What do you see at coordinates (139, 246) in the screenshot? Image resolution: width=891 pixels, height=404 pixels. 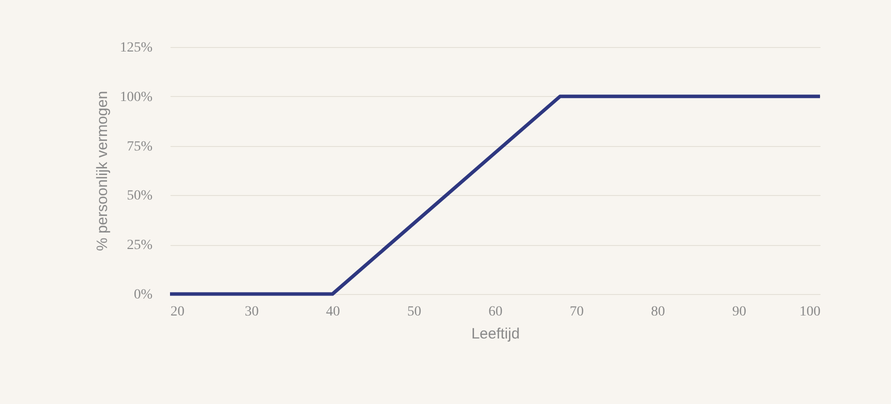 I see `y-tick-label: 25%` at bounding box center [139, 246].